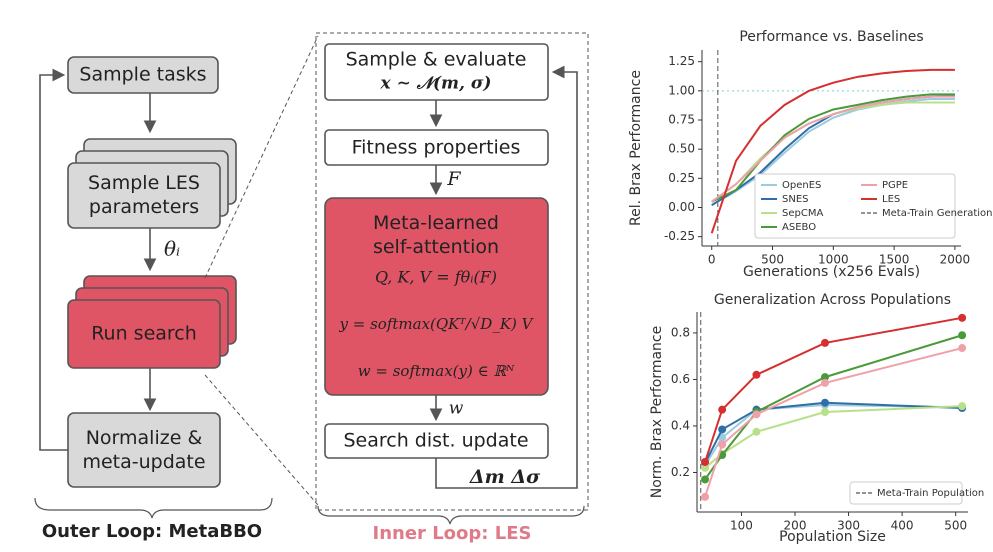  I want to click on label: Run search, so click(144, 334).